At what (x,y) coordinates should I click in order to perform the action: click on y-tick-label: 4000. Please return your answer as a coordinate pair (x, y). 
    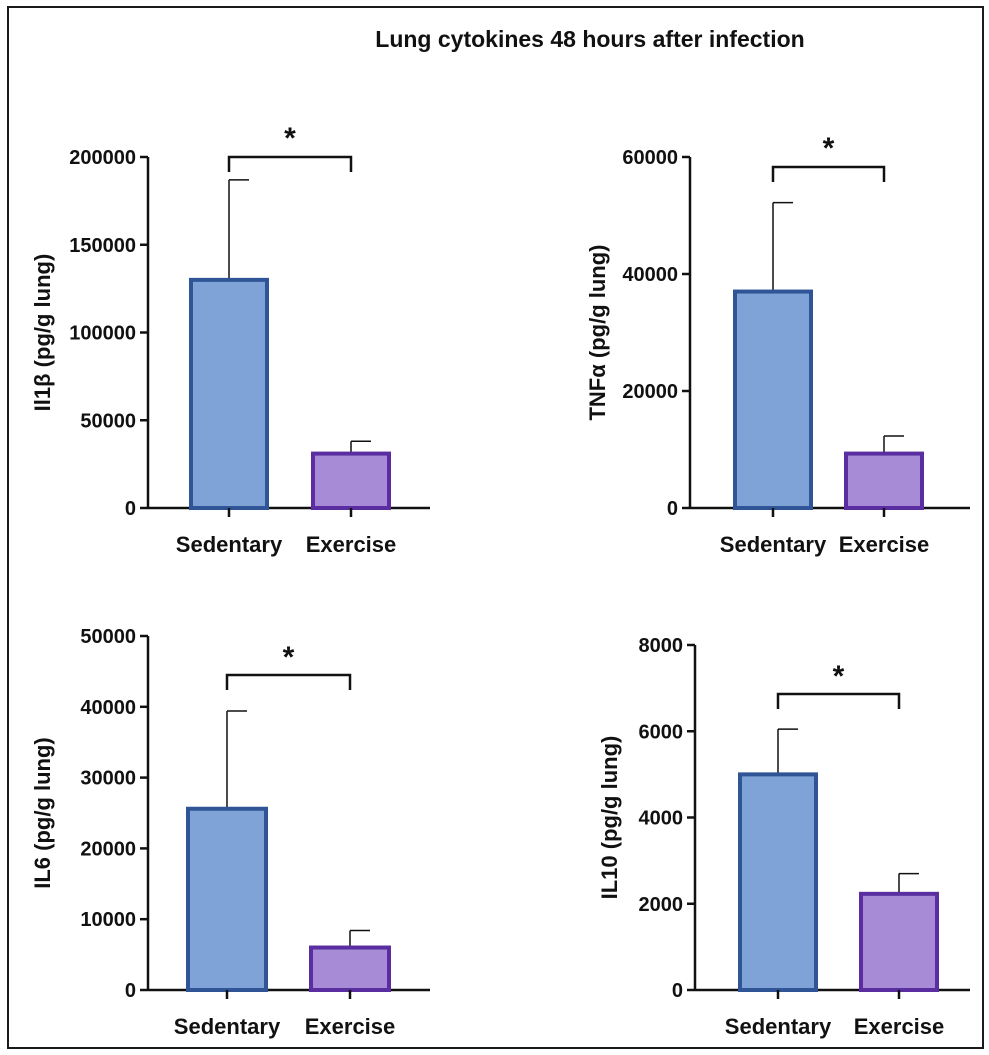
    Looking at the image, I should click on (661, 819).